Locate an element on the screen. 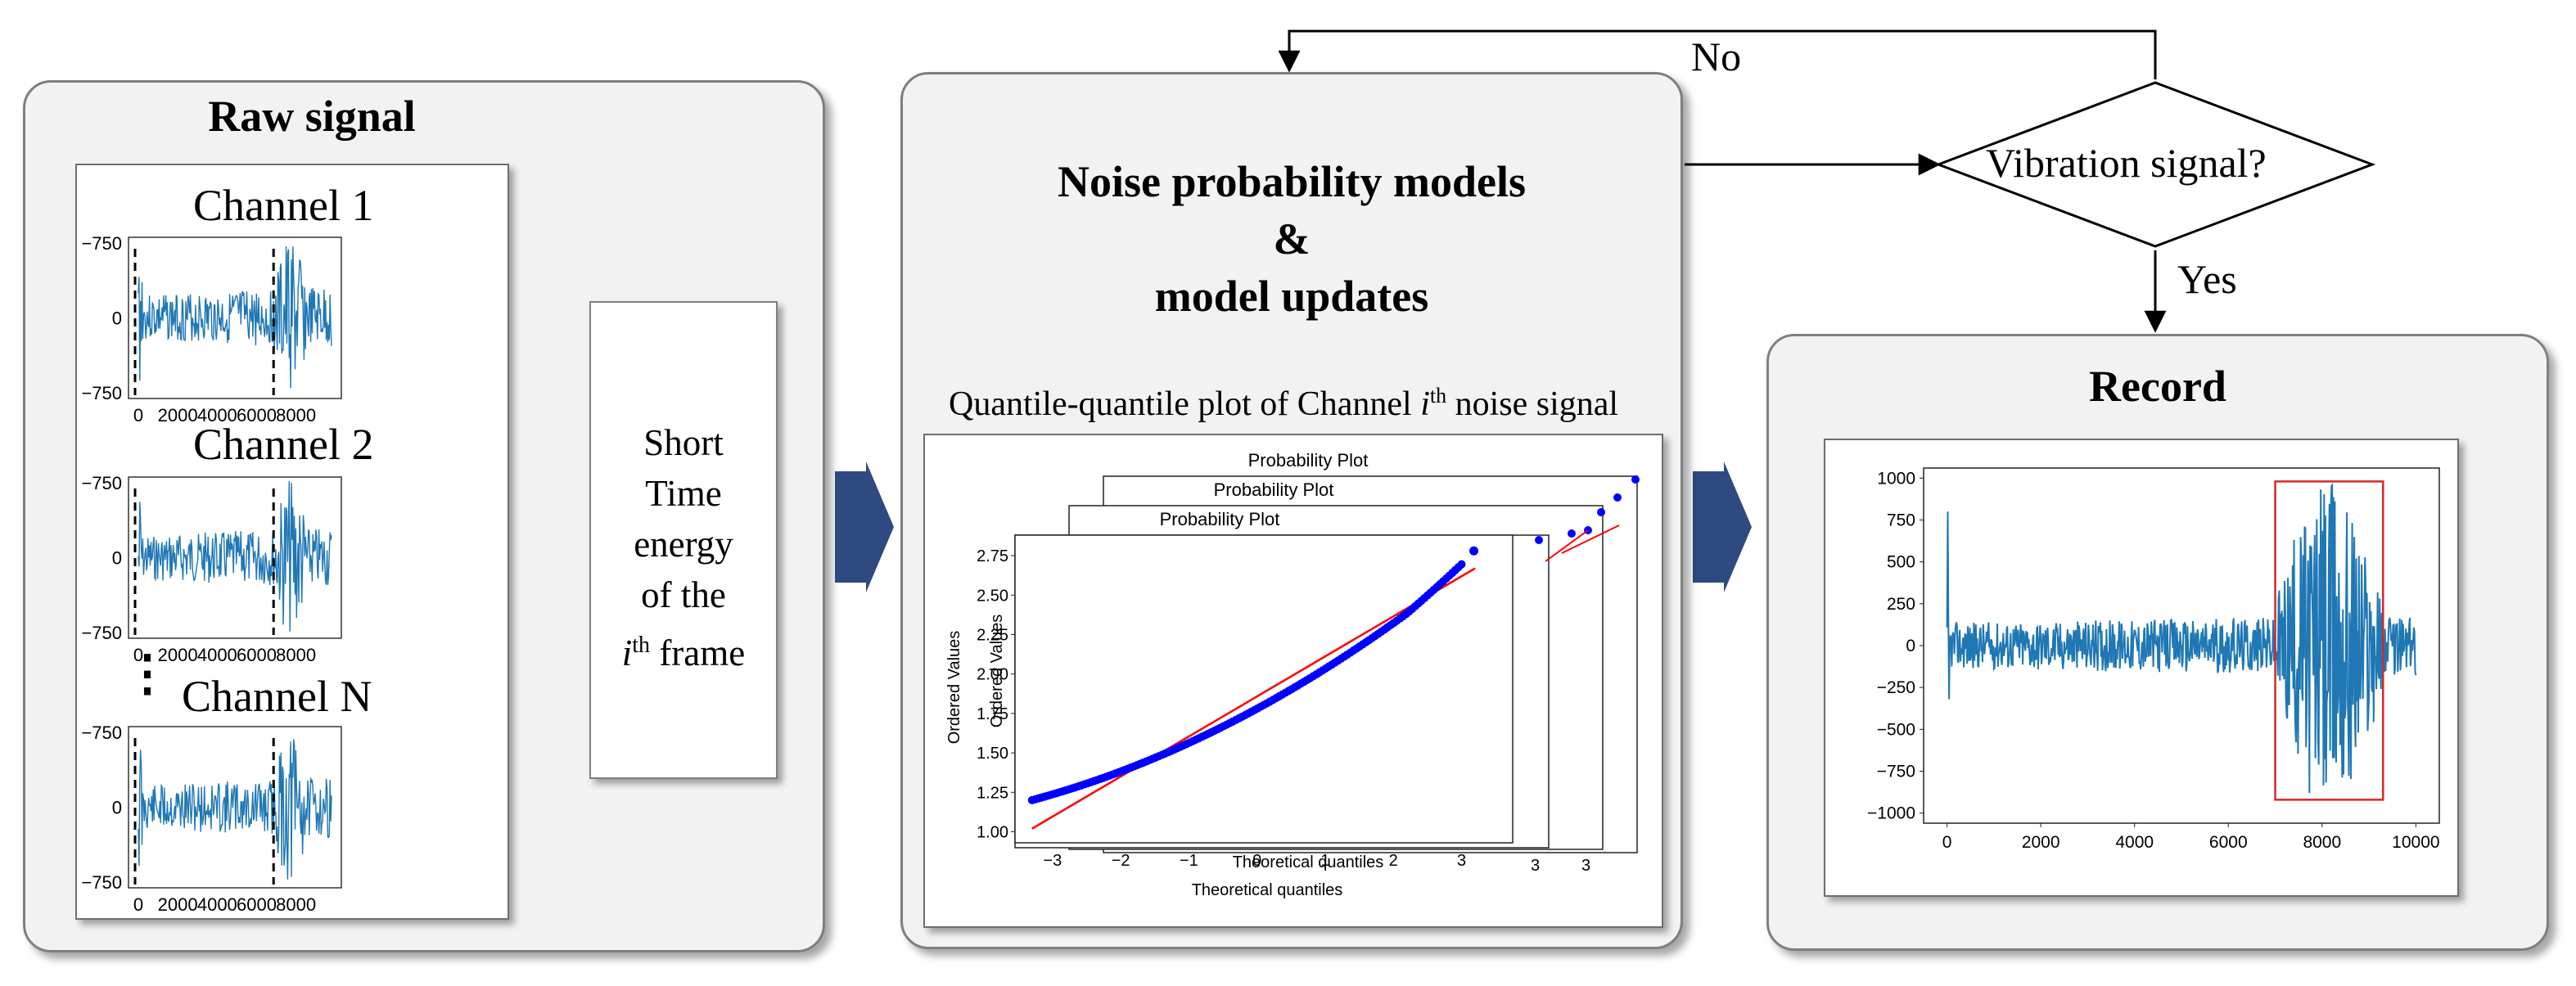 The height and width of the screenshot is (986, 2576). yes-label: Yes is located at coordinates (2207, 279).